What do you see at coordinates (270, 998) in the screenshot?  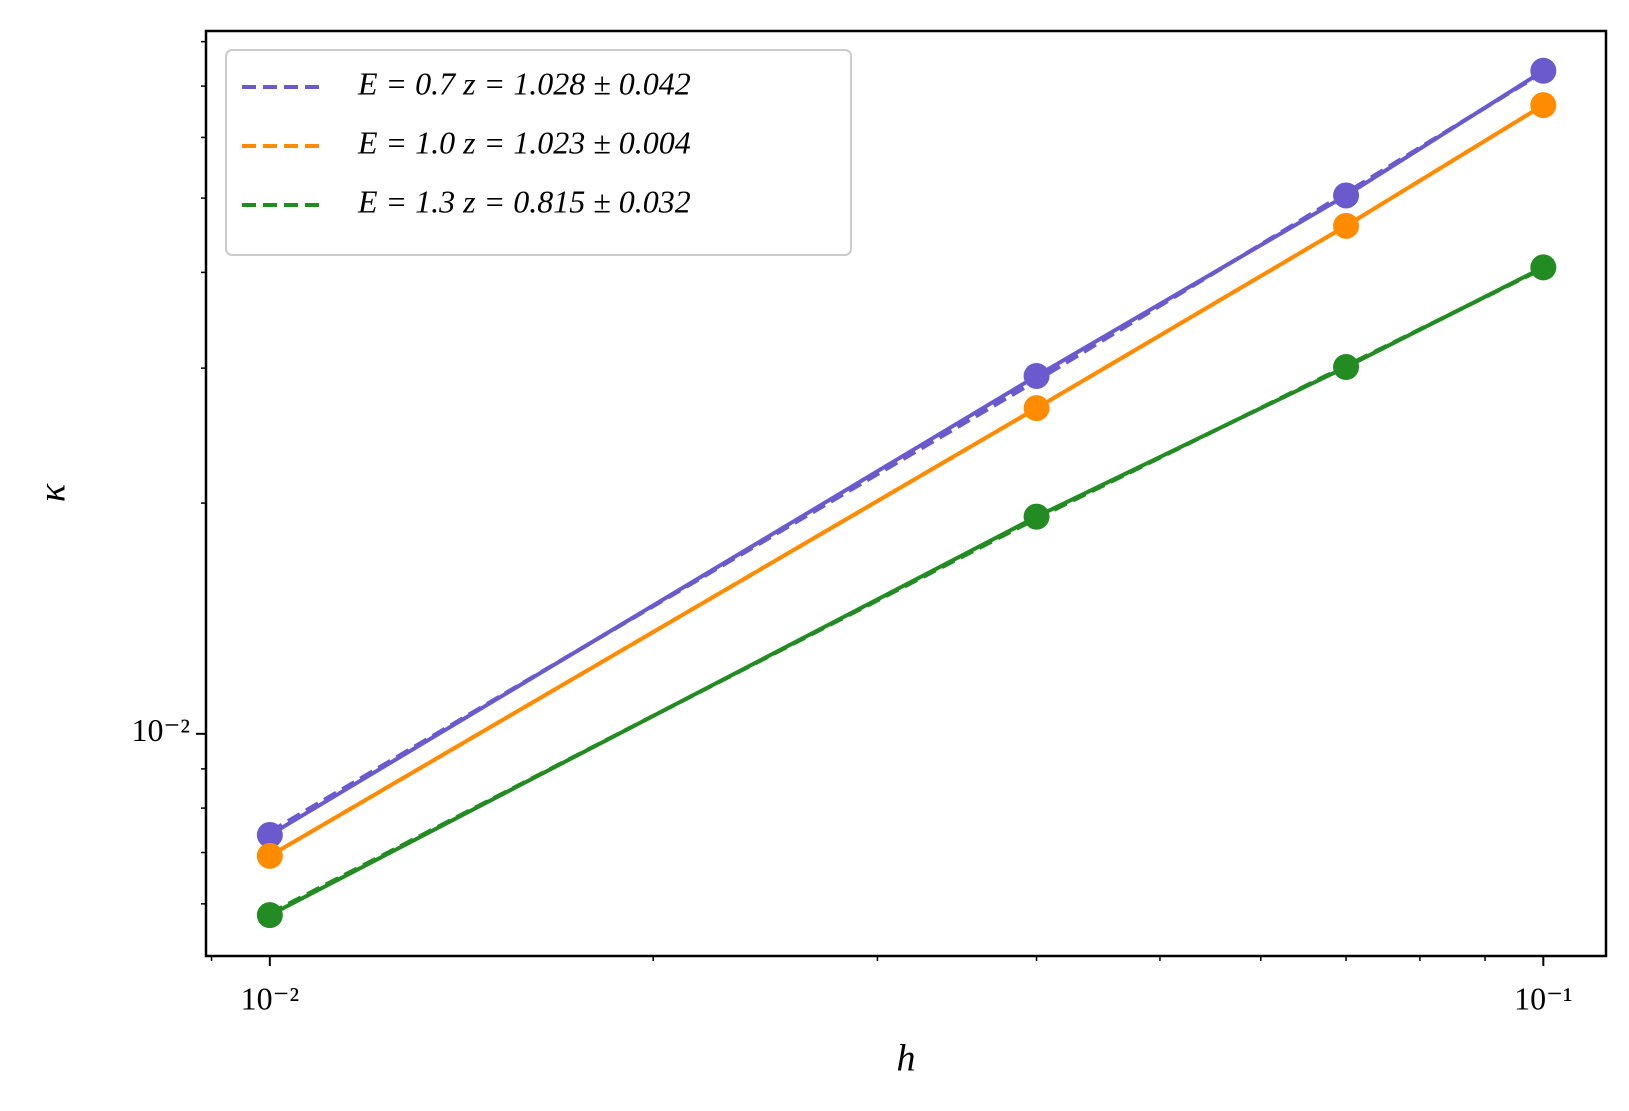 I see `x-tick-label: 10⁻²` at bounding box center [270, 998].